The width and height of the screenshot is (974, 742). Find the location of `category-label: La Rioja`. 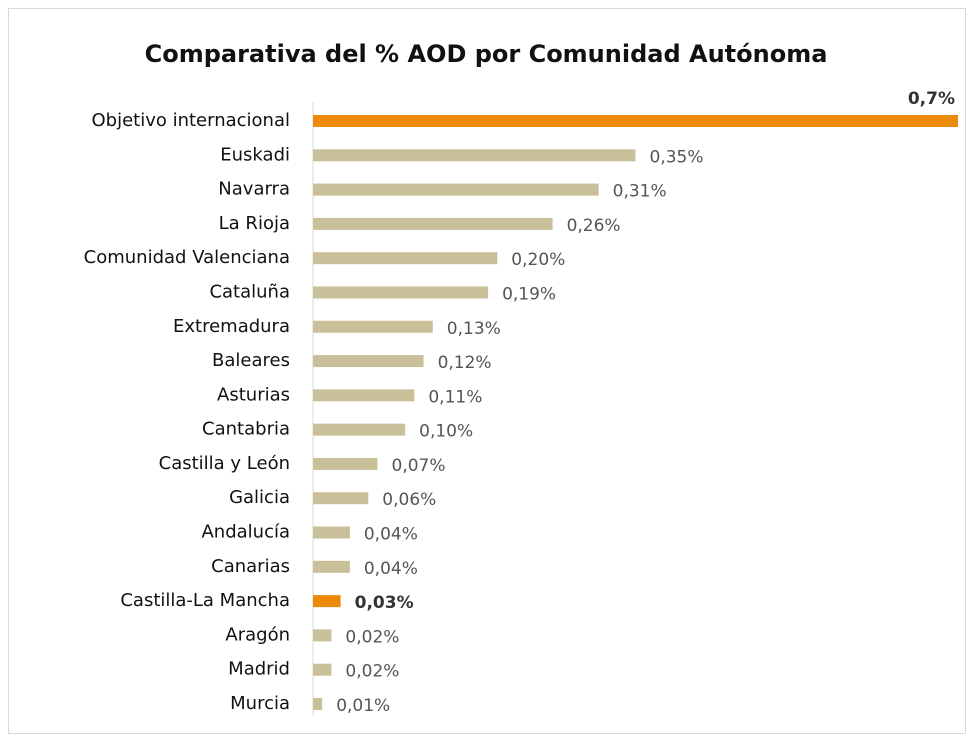

category-label: La Rioja is located at coordinates (254, 223).